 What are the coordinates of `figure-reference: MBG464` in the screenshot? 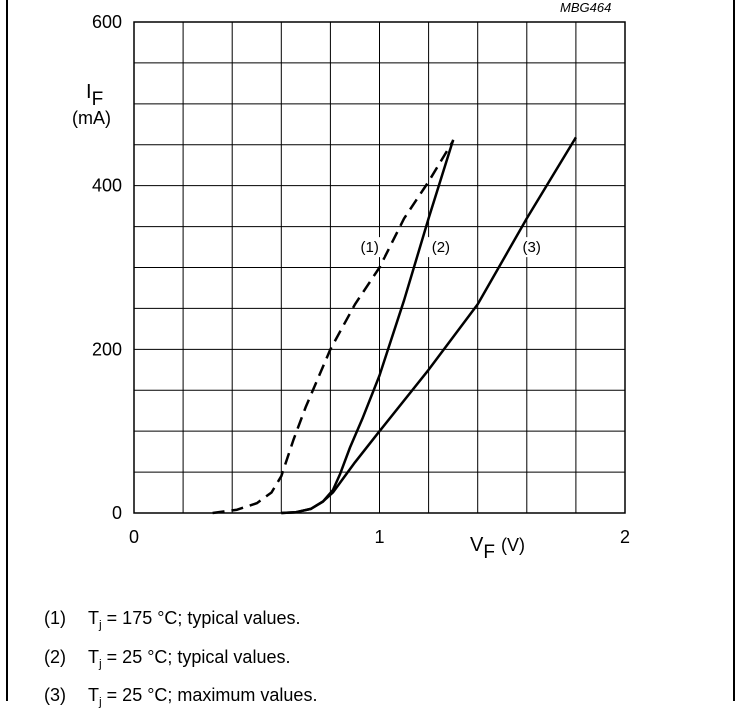 It's located at (586, 7).